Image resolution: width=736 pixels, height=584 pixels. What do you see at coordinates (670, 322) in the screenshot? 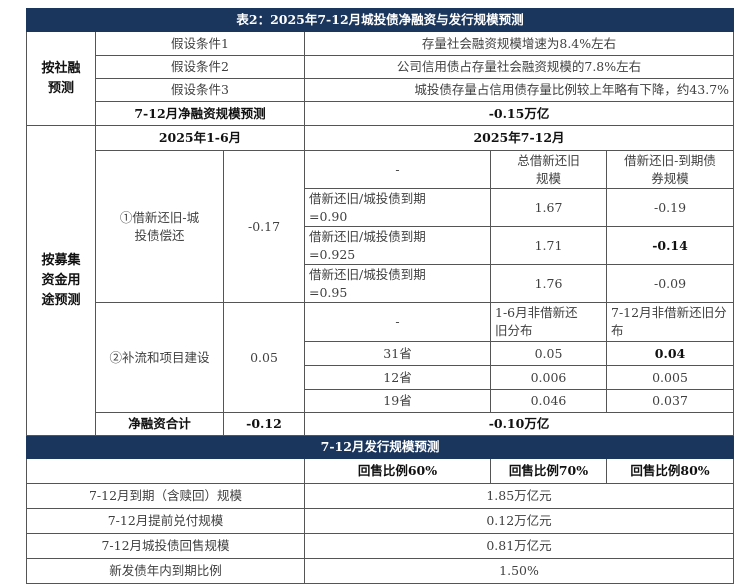
I see `subheader: 7-12月非借新还旧分布` at bounding box center [670, 322].